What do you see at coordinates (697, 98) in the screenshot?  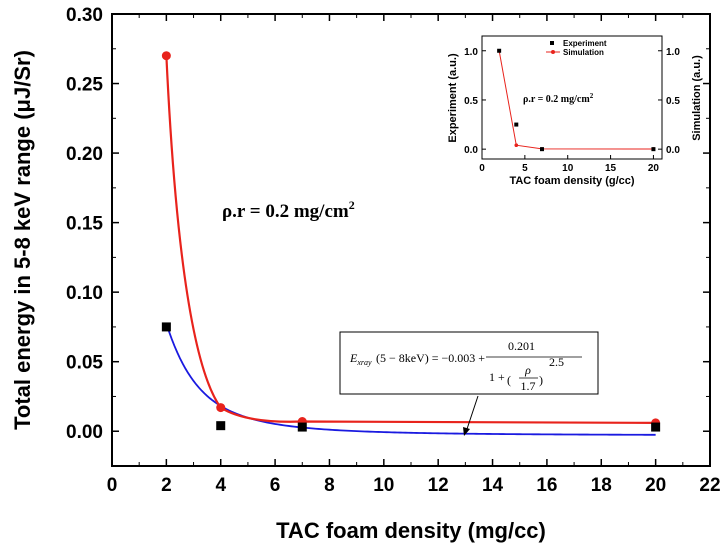 I see `inset-y-axis-title-right: Simulation (a.u.)` at bounding box center [697, 98].